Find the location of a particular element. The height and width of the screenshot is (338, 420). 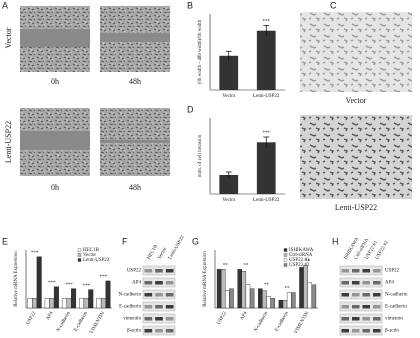

panel-letter: F is located at coordinates (125, 241).